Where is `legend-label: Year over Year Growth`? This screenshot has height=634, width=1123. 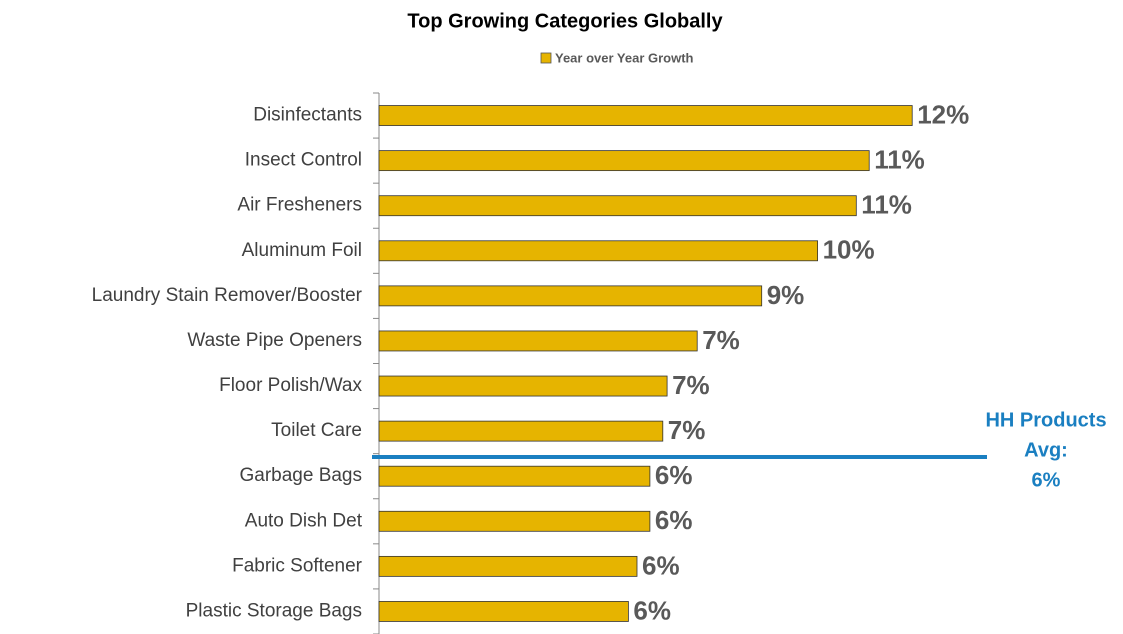 legend-label: Year over Year Growth is located at coordinates (624, 57).